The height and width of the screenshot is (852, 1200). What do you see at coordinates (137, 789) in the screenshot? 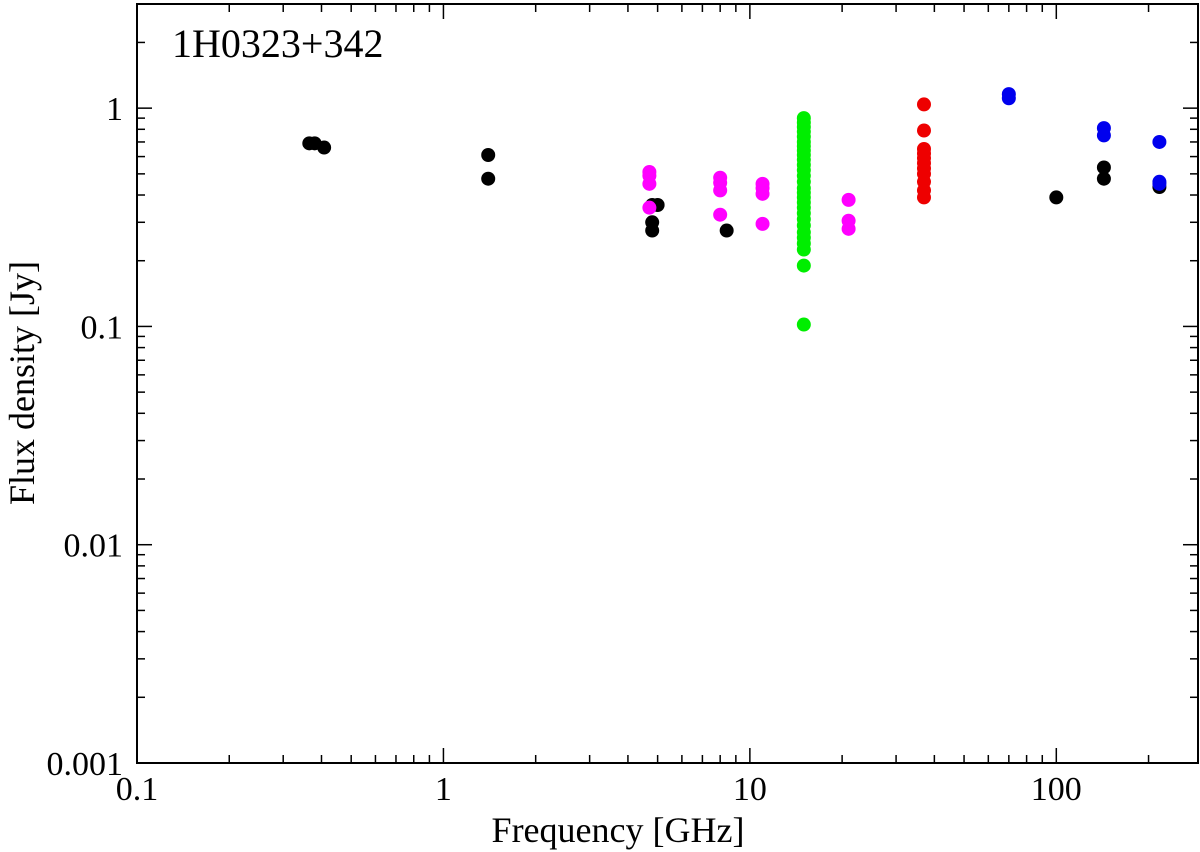
I see `x-tick-label: 0.1` at bounding box center [137, 789].